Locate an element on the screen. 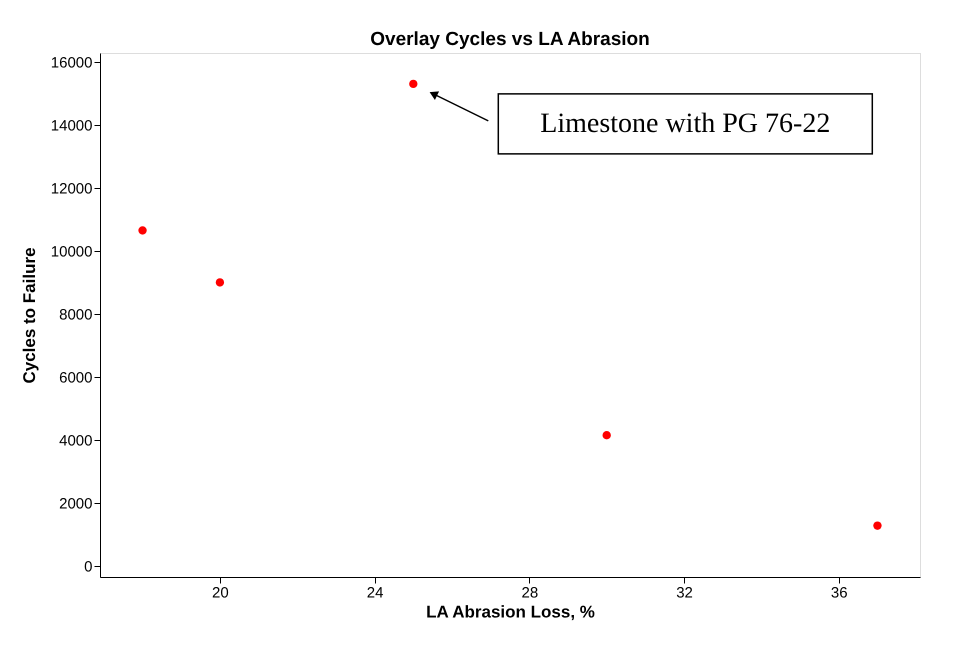  annotation: Limestone with PG 76-22 is located at coordinates (685, 123).